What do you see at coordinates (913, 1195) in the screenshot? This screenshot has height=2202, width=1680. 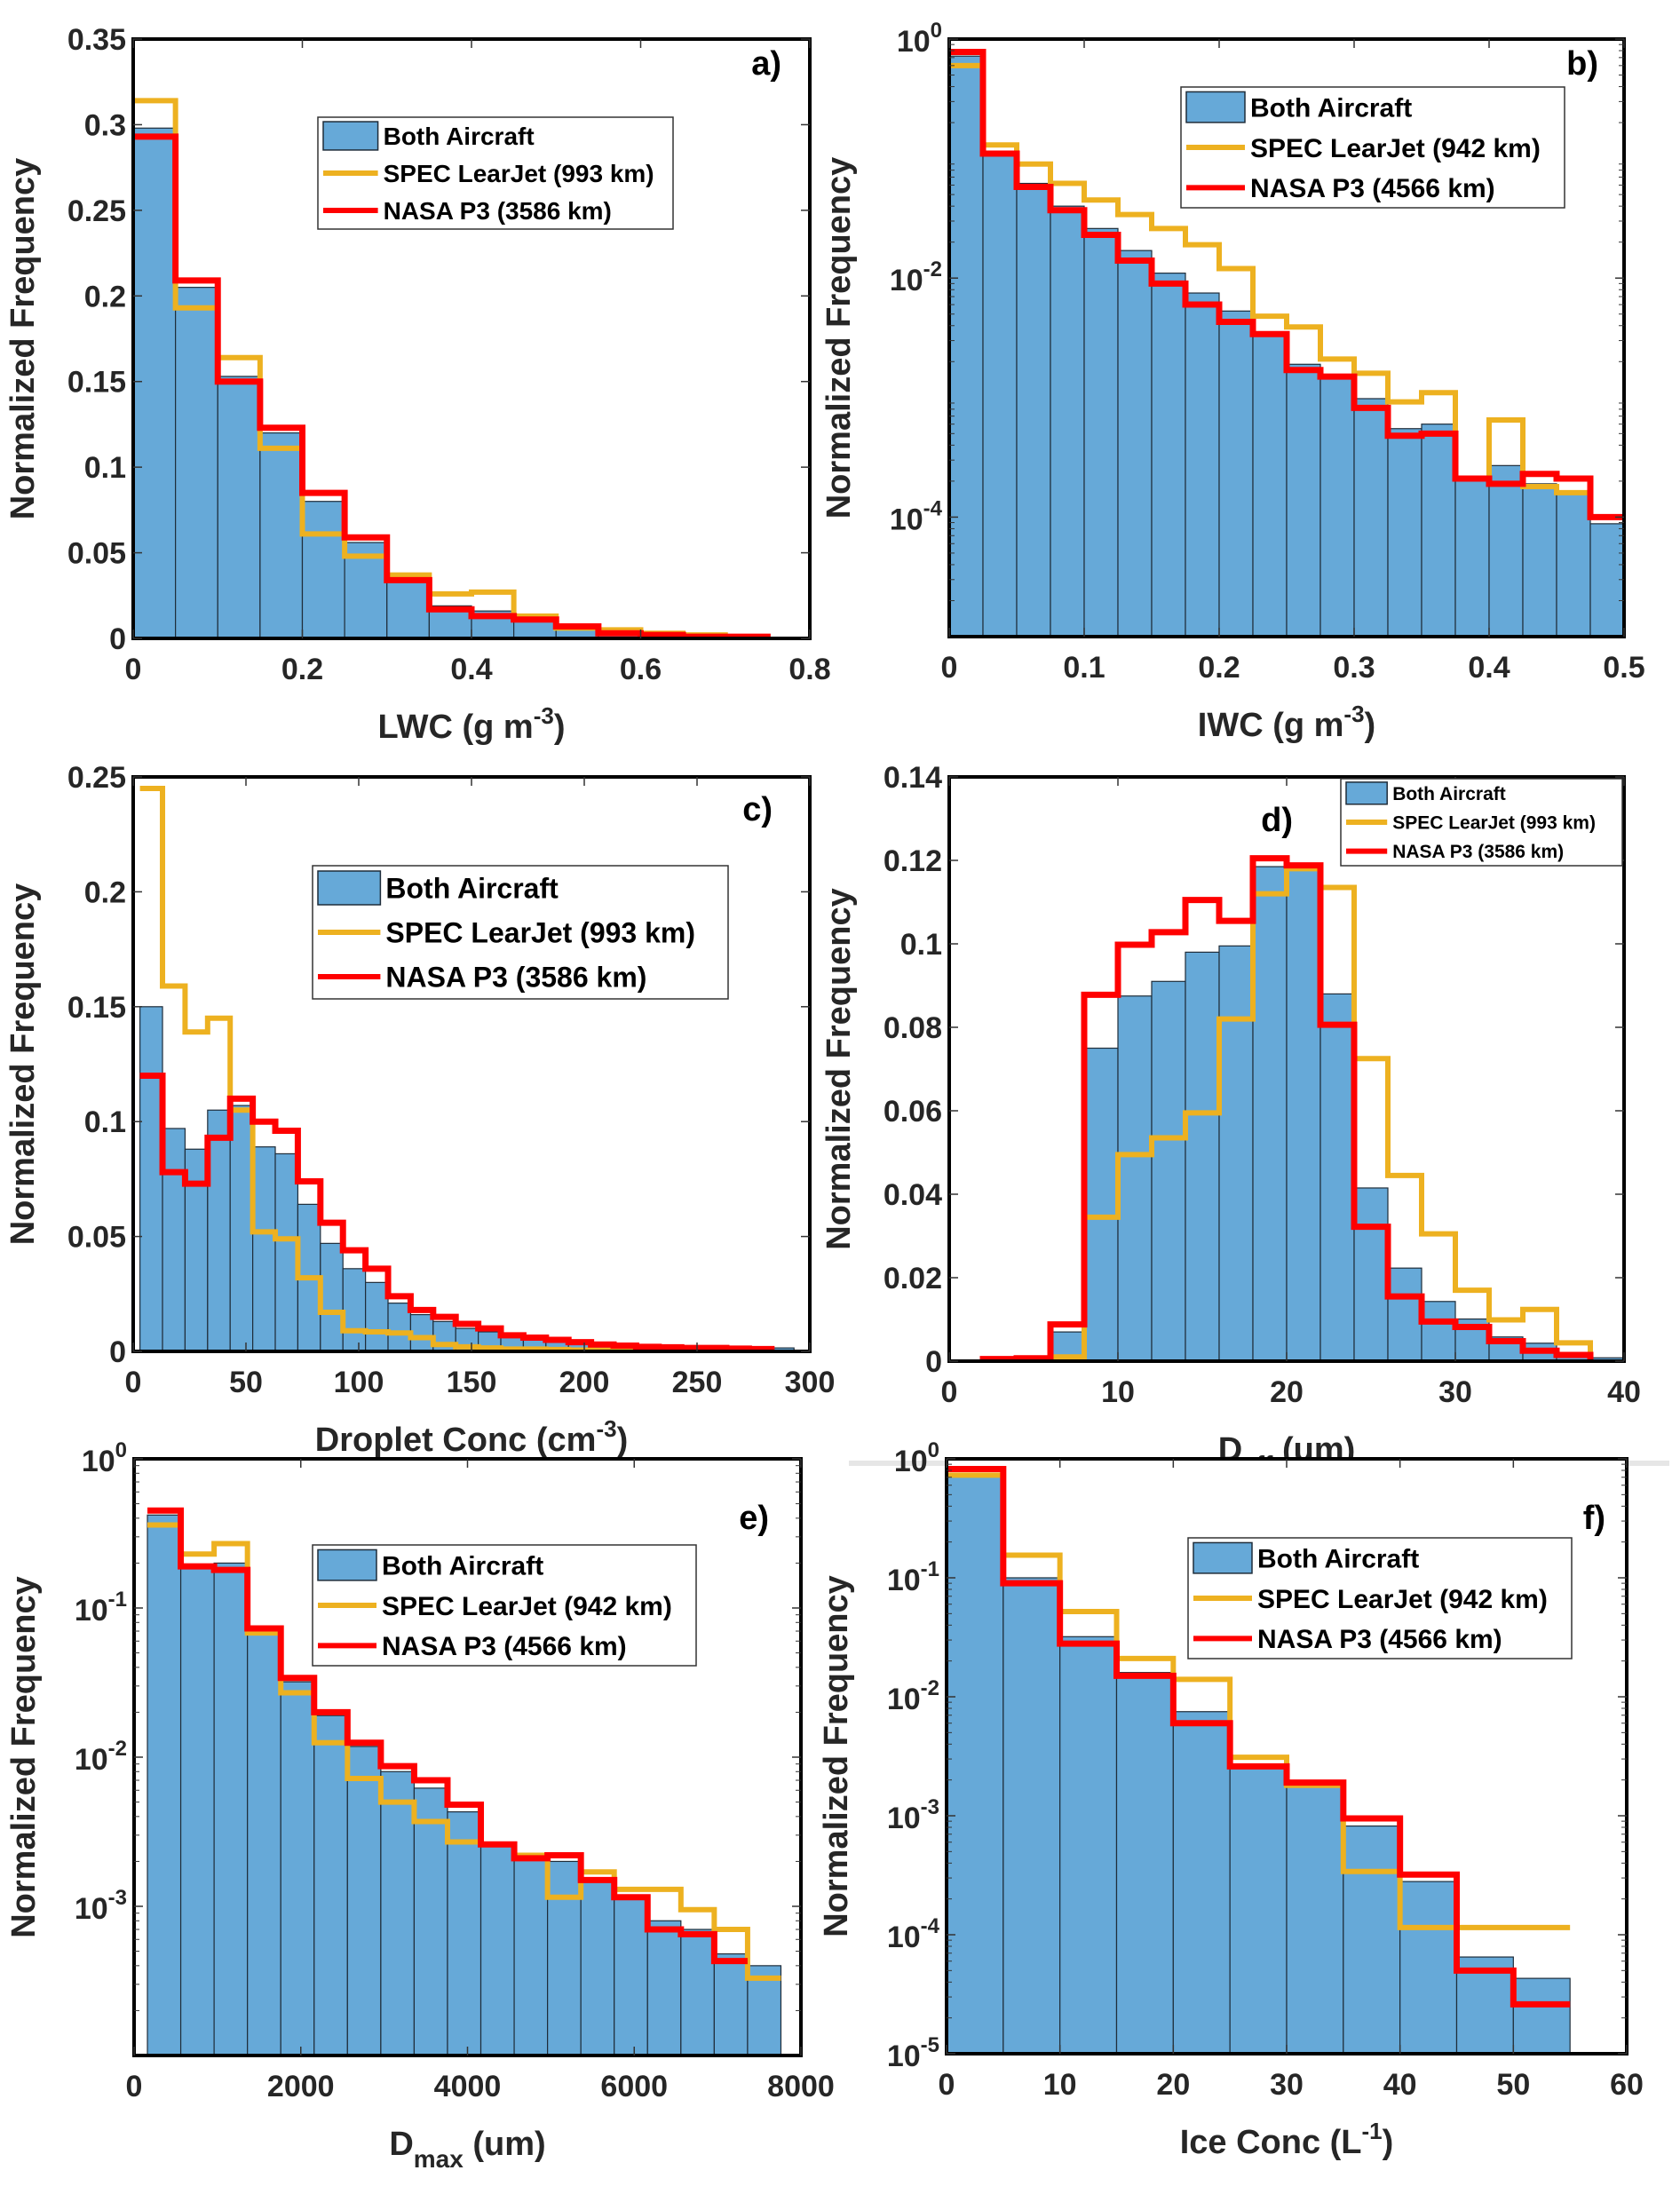 I see `y-tick-label: 0.04` at bounding box center [913, 1195].